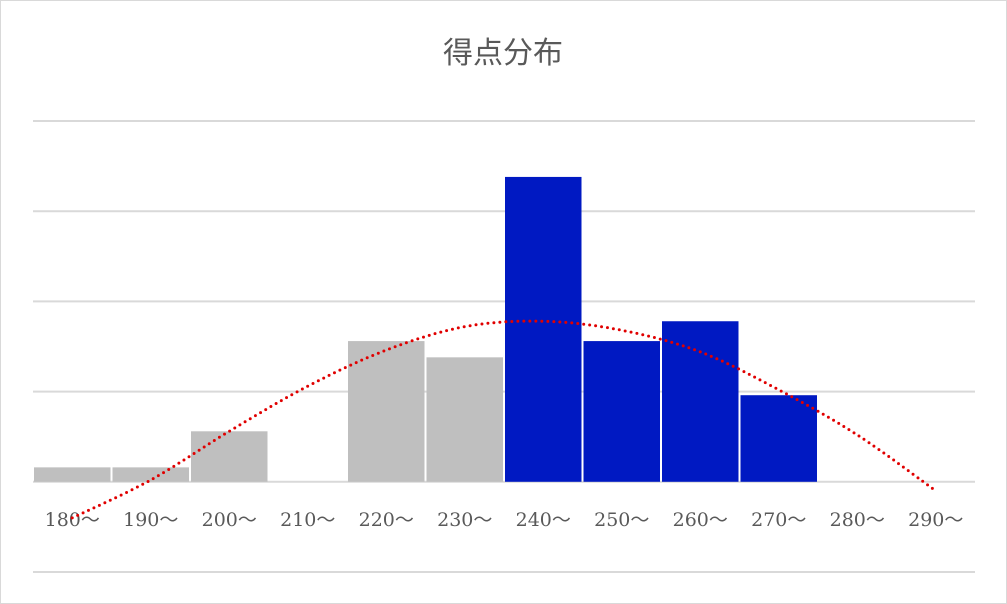 Image resolution: width=1007 pixels, height=604 pixels. I want to click on x-tick-label: 230～, so click(464, 520).